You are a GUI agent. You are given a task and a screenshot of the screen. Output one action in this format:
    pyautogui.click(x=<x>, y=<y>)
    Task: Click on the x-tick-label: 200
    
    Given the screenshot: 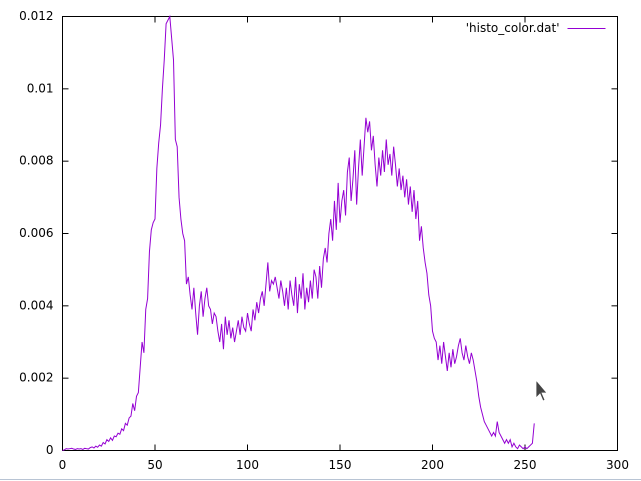 What is the action you would take?
    pyautogui.click(x=432, y=465)
    